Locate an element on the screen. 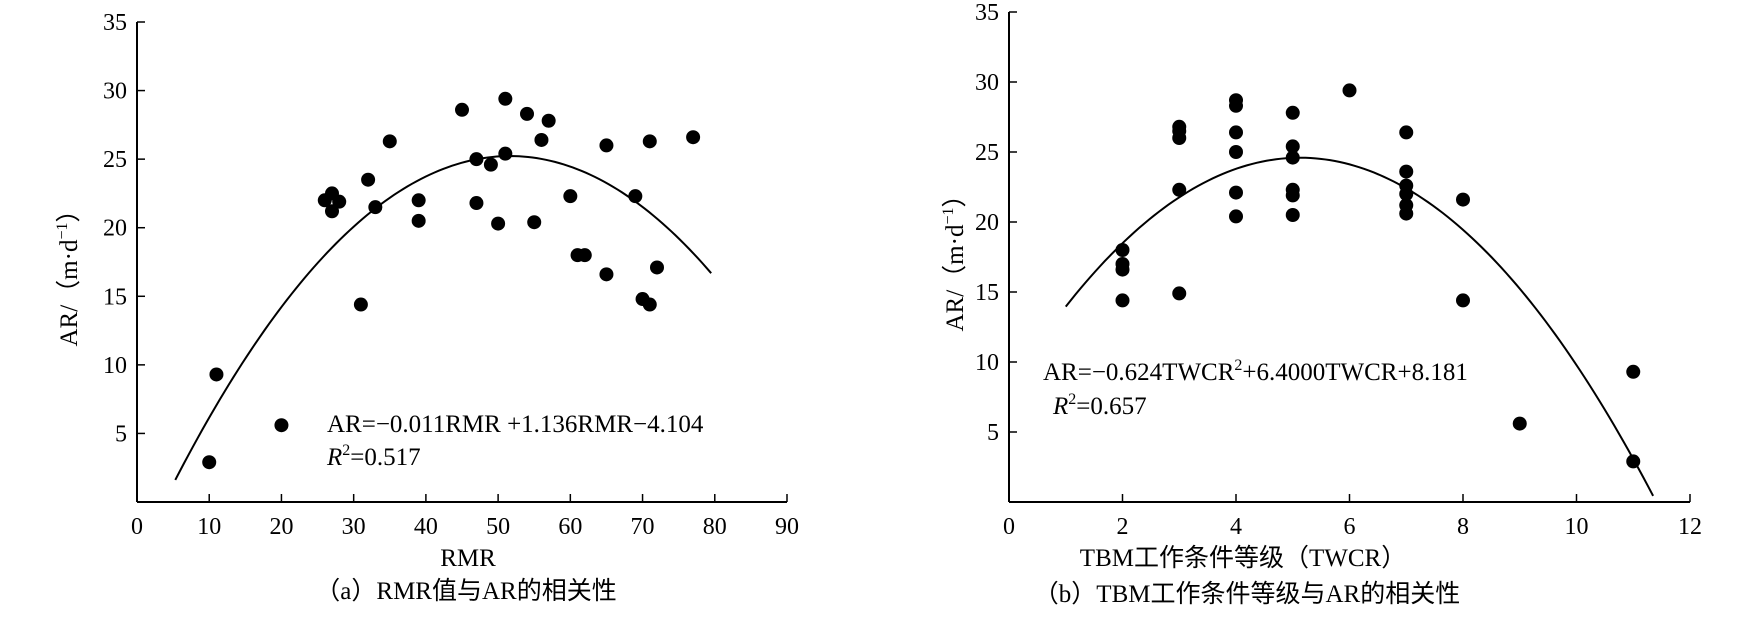  x-tick-label: 80 is located at coordinates (715, 527).